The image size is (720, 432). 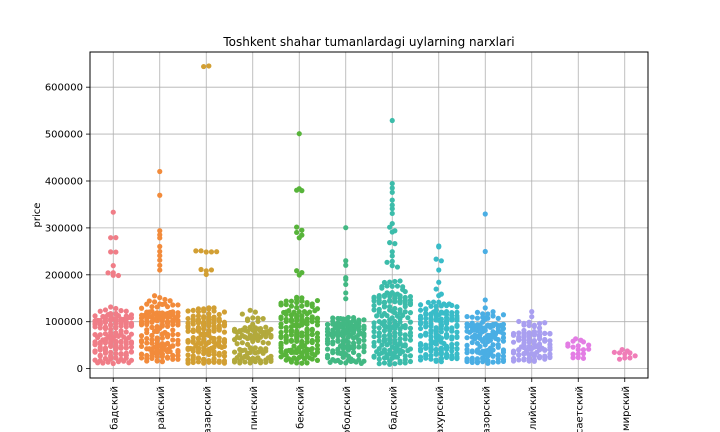 What do you see at coordinates (114, 408) in the screenshot?
I see `x-tick-label: бадский` at bounding box center [114, 408].